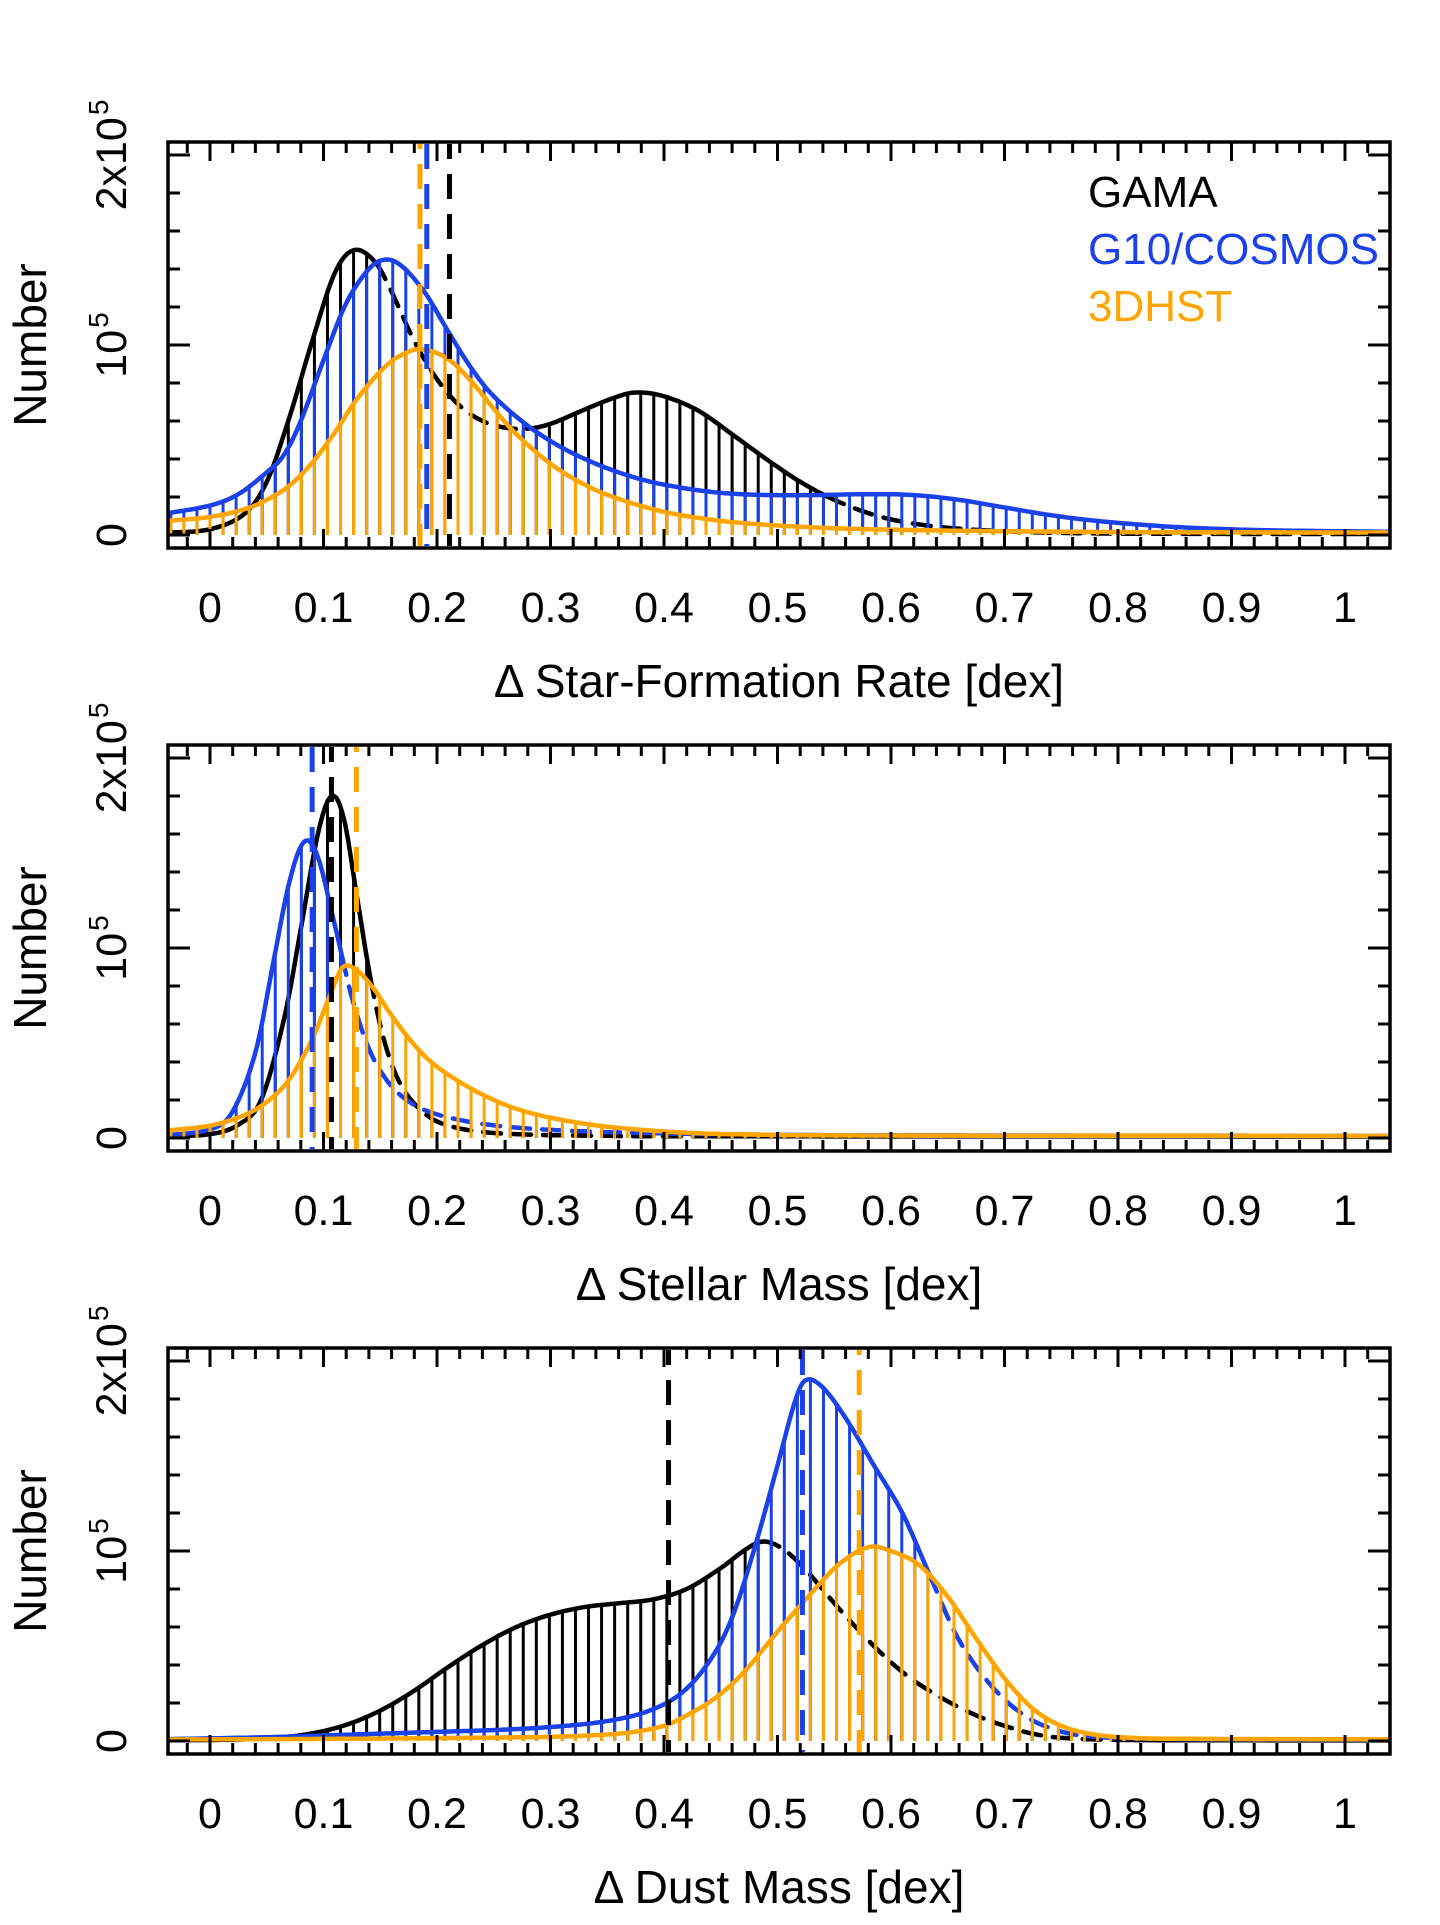  Describe the element at coordinates (30, 345) in the screenshot. I see `y-axis-title-panel1: Number` at that location.